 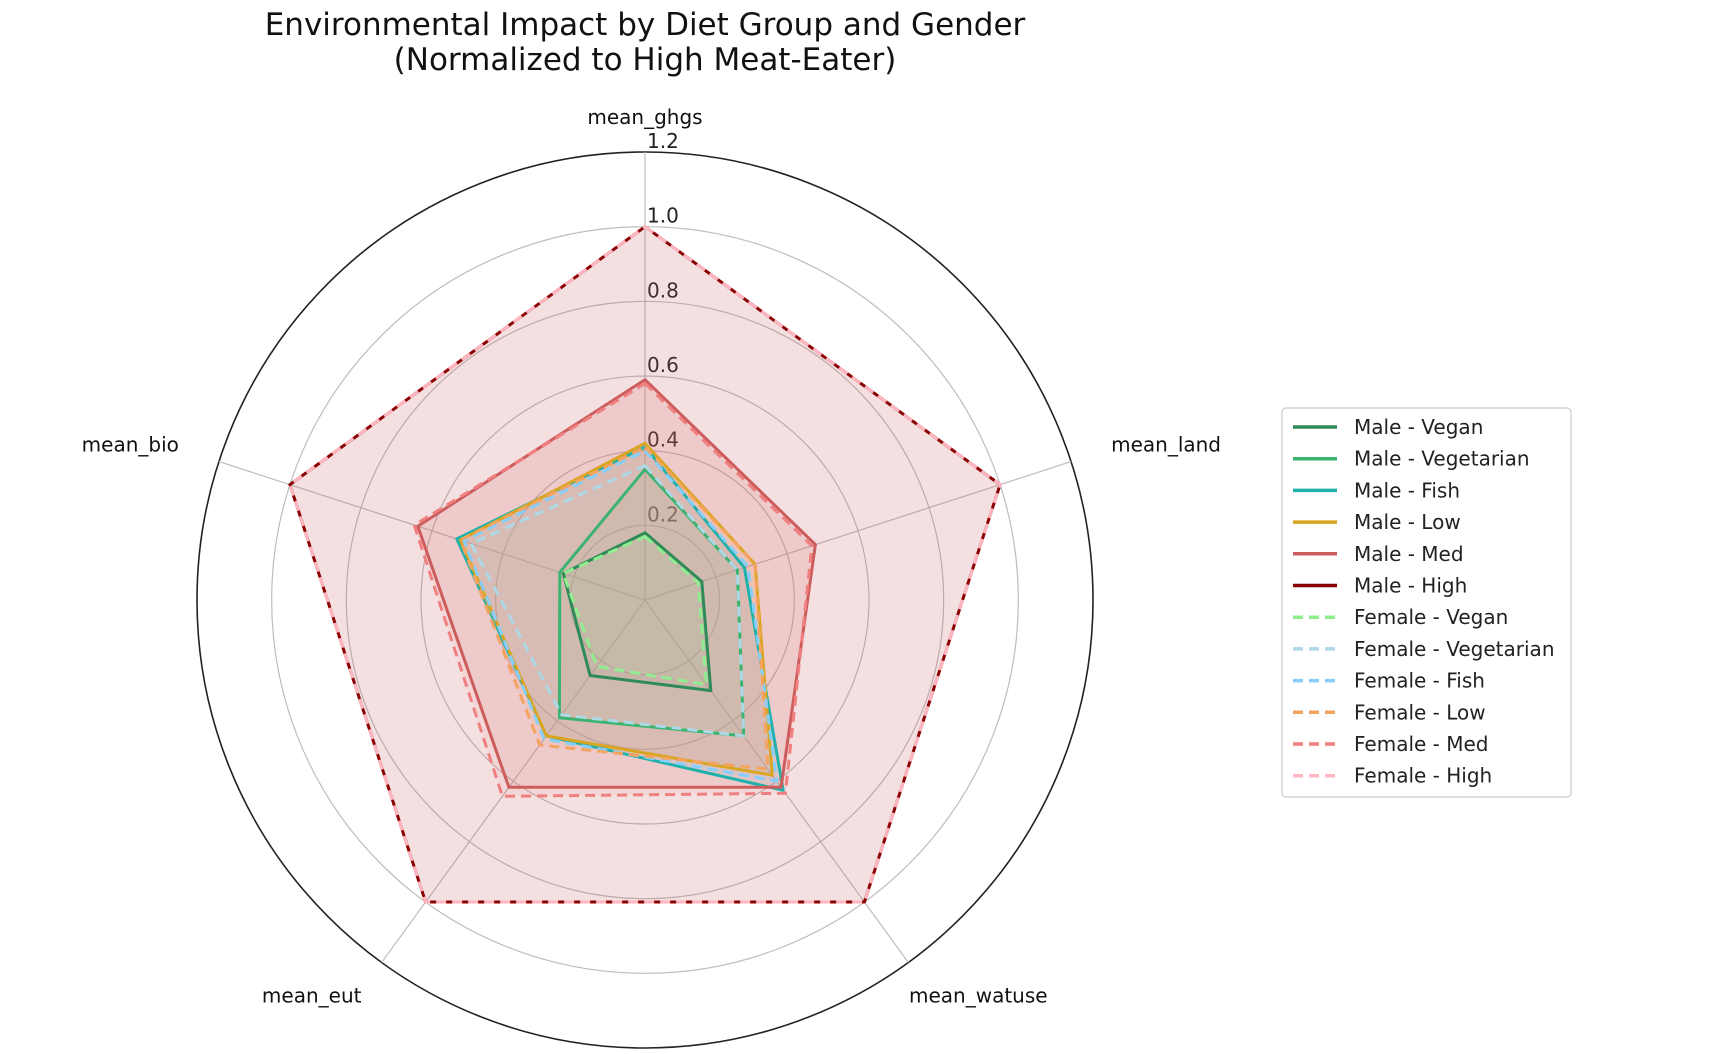 What do you see at coordinates (1454, 649) in the screenshot?
I see `legend-entry-label: Female - Vegetarian` at bounding box center [1454, 649].